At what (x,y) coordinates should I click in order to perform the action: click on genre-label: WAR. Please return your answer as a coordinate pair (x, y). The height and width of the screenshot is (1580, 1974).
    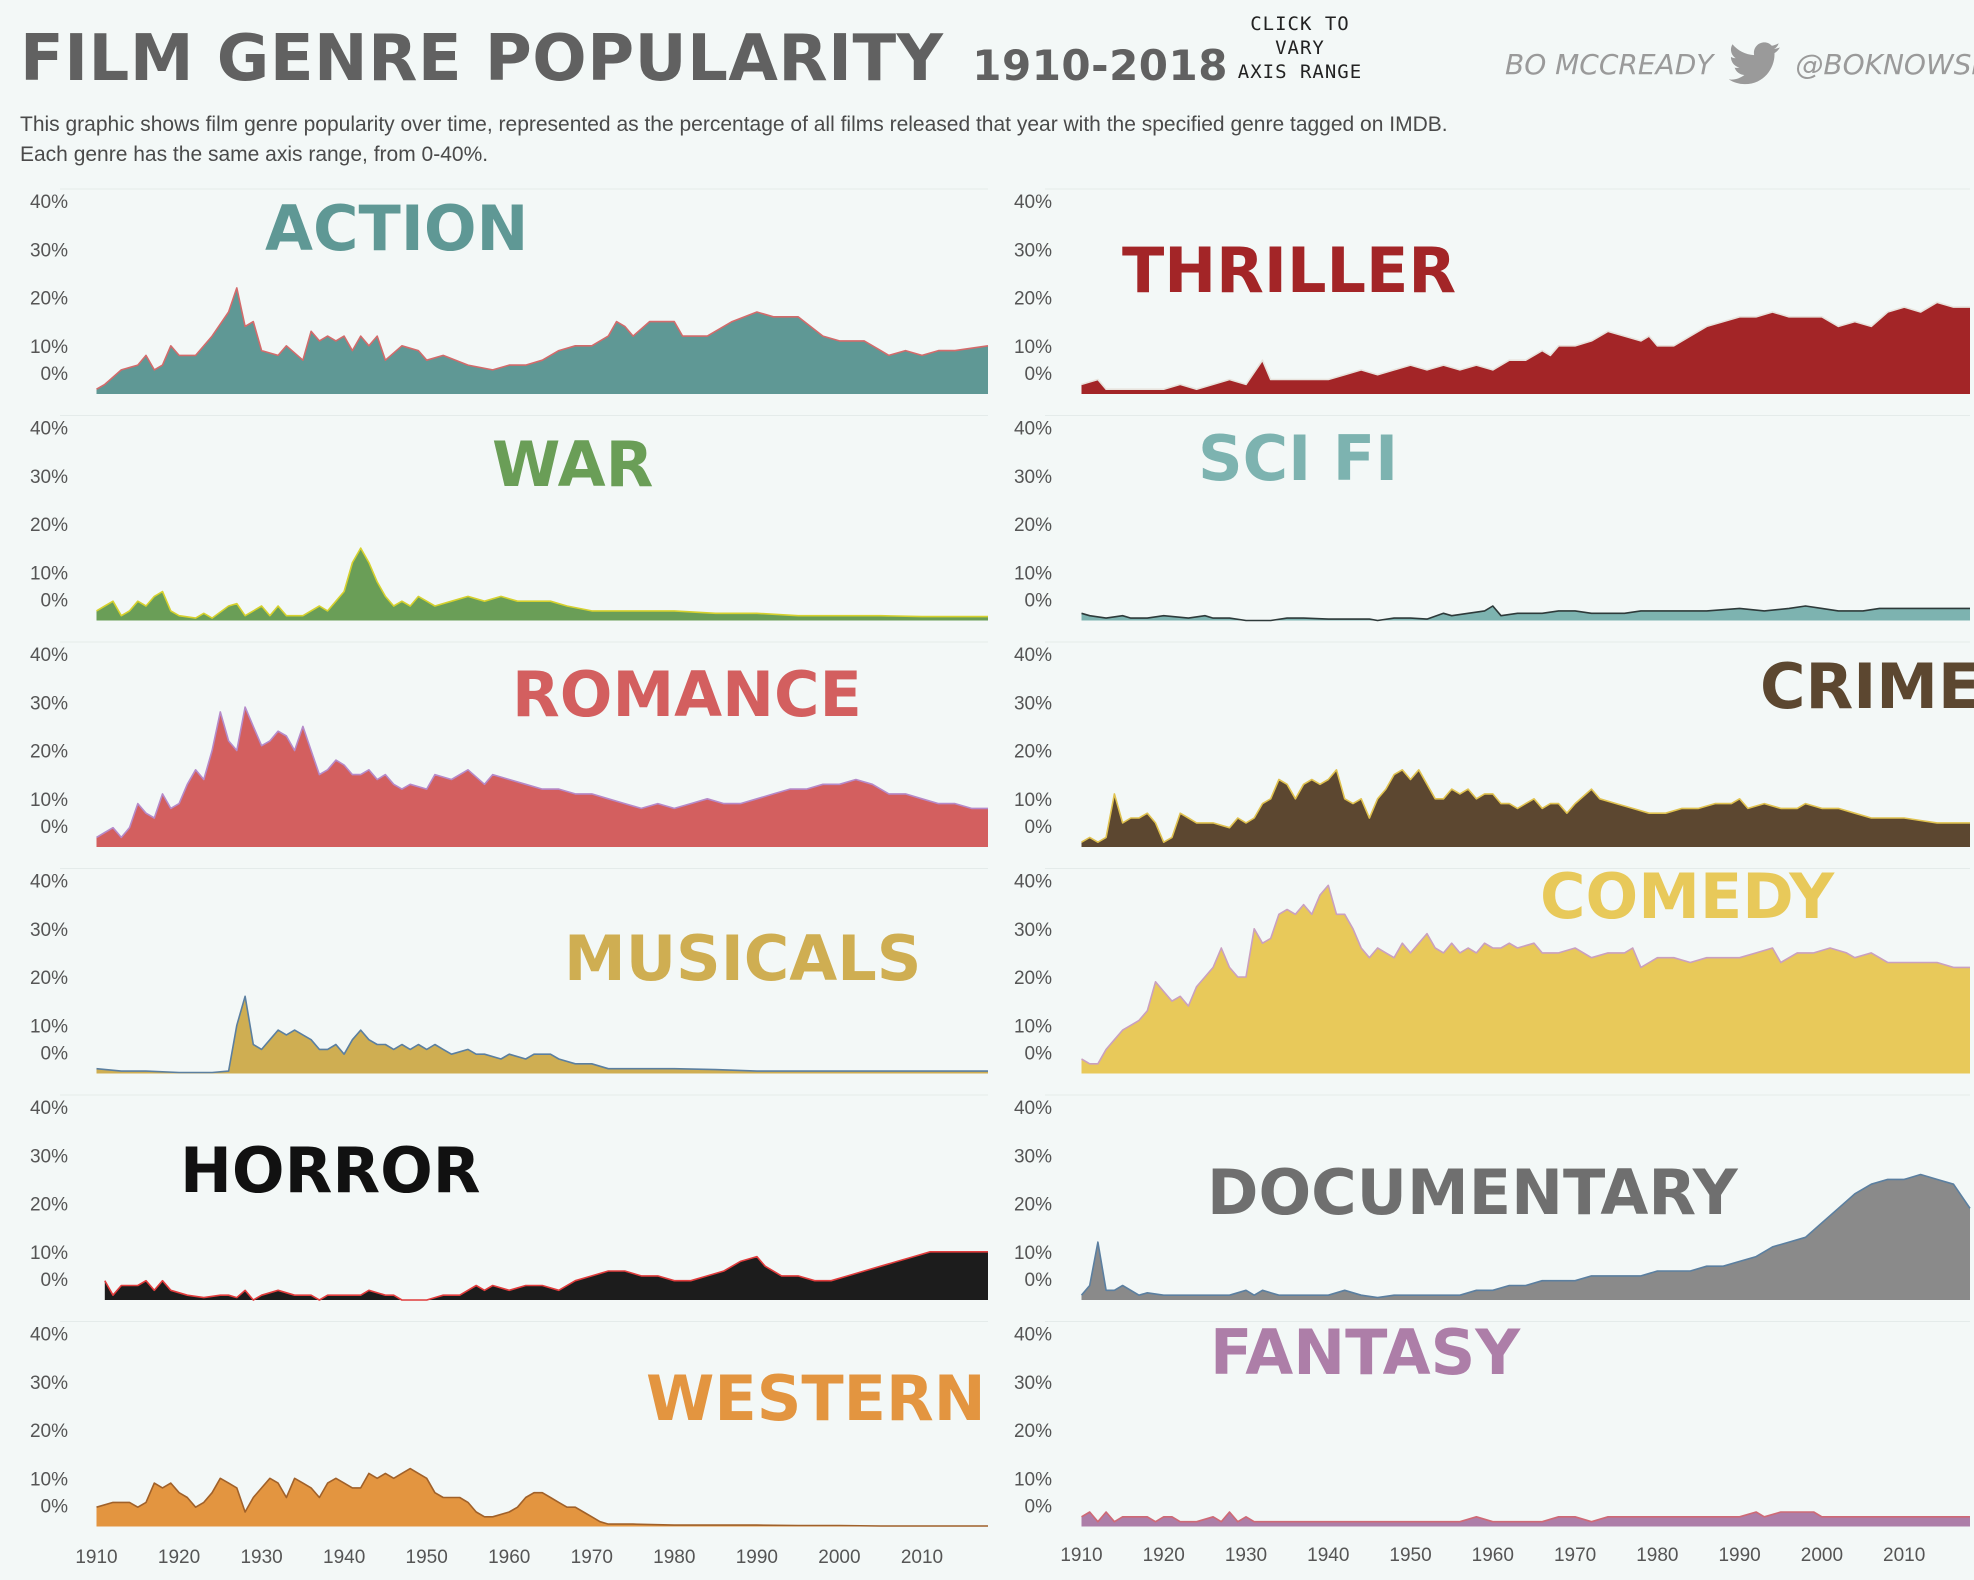
    Looking at the image, I should click on (572, 464).